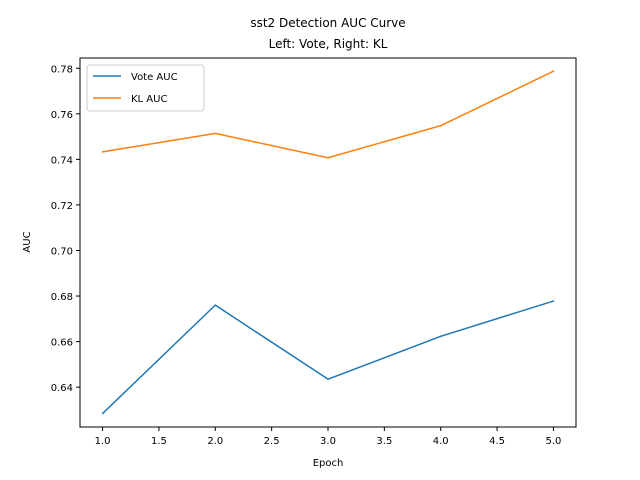 Image resolution: width=640 pixels, height=480 pixels. What do you see at coordinates (441, 441) in the screenshot?
I see `x-tick-label: 4.0` at bounding box center [441, 441].